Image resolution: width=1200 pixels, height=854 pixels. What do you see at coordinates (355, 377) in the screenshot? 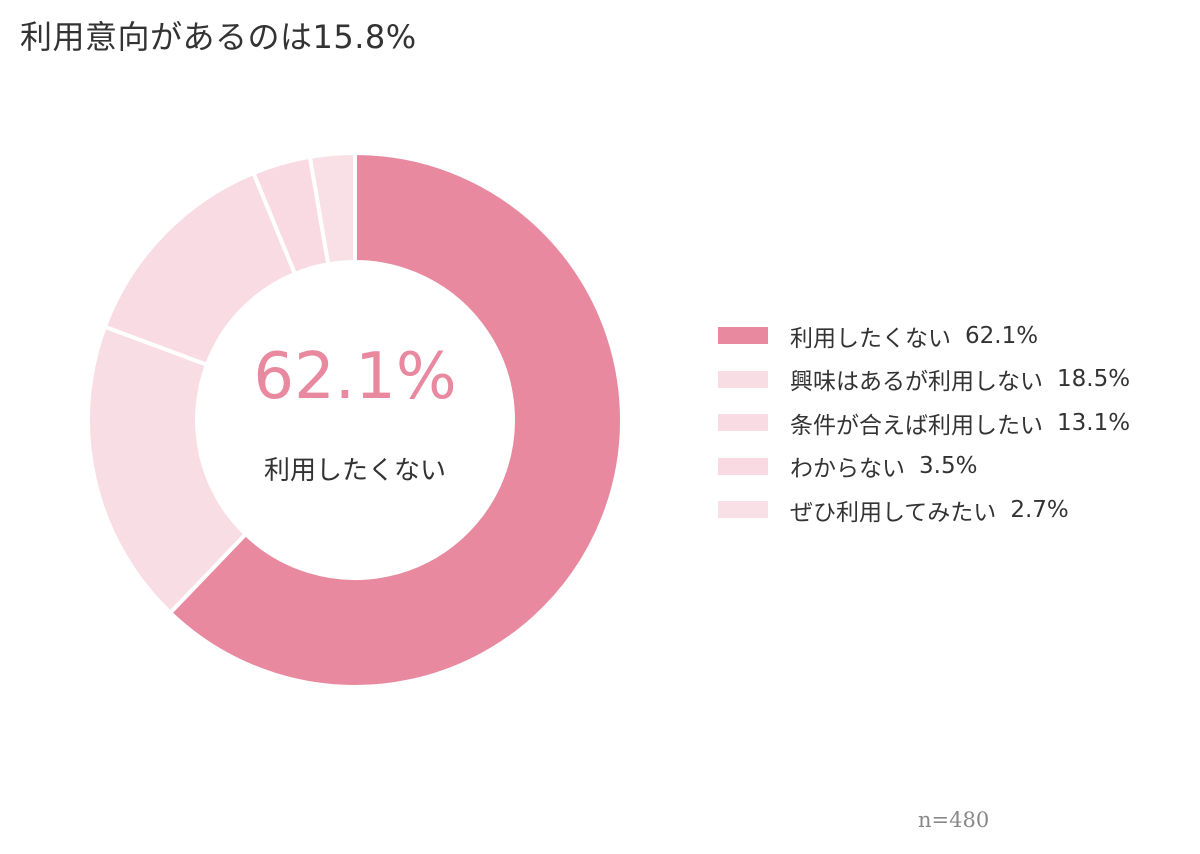
I see `center-percentage: 62.1%` at bounding box center [355, 377].